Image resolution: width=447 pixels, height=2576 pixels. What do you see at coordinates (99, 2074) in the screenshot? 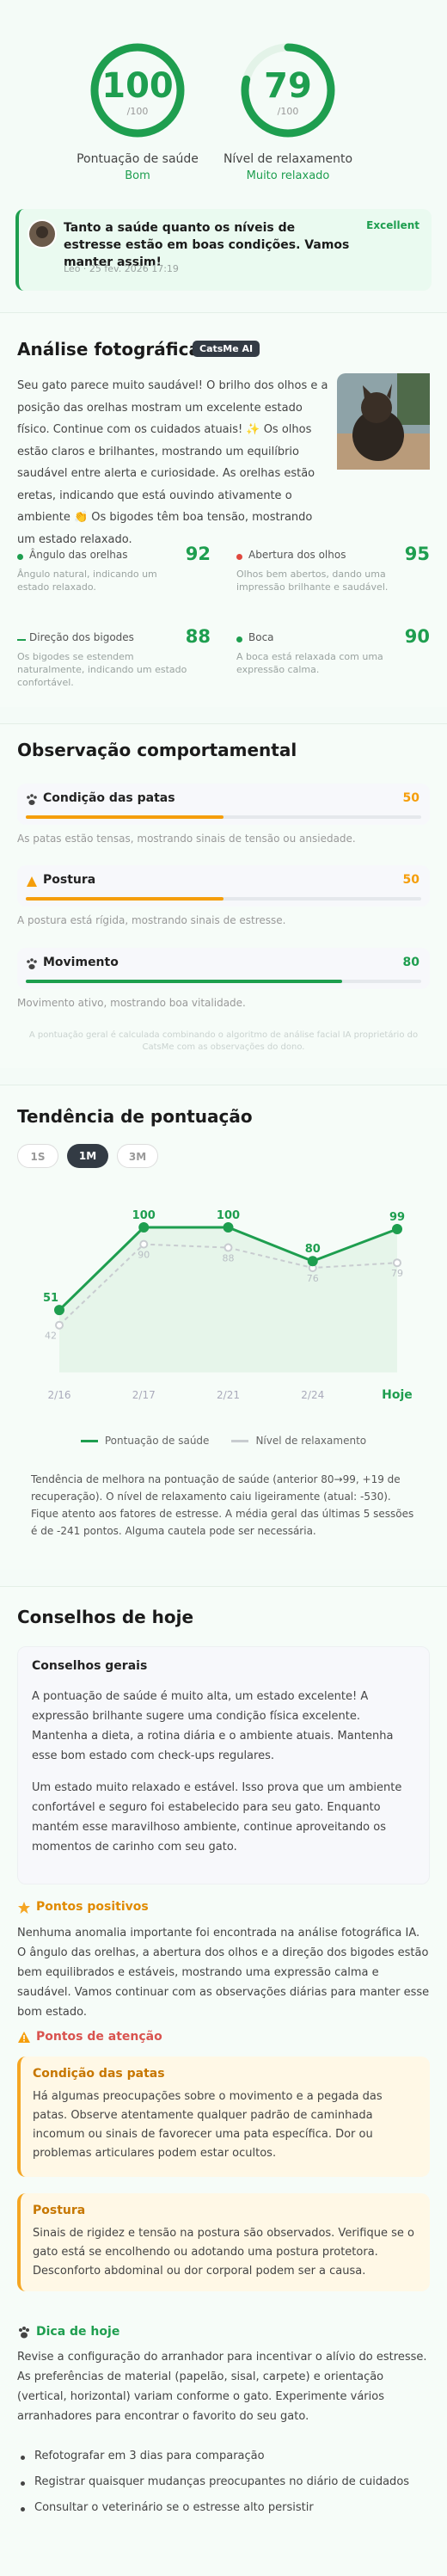
I see `attention-title: Condição das patas` at bounding box center [99, 2074].